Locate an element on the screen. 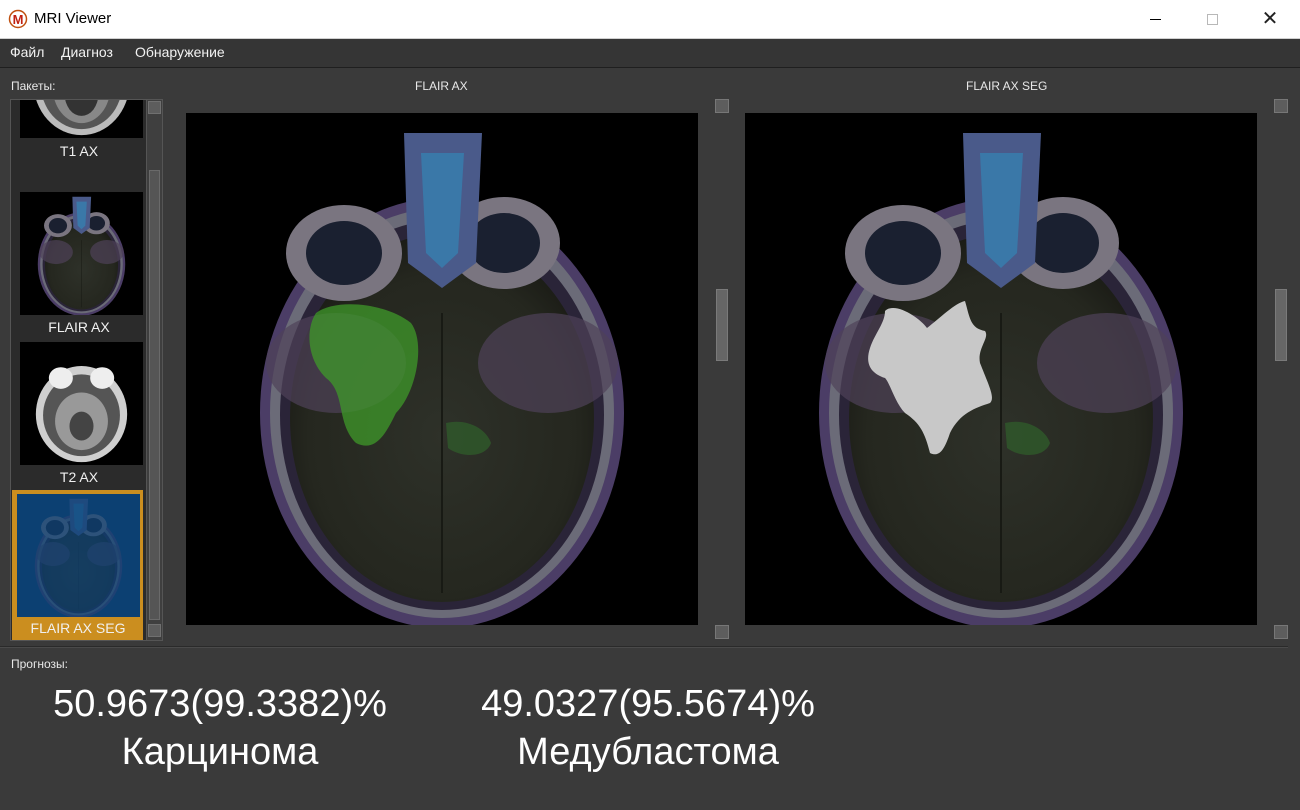  title-bar: M MRI Viewer ✕ is located at coordinates (650, 19).